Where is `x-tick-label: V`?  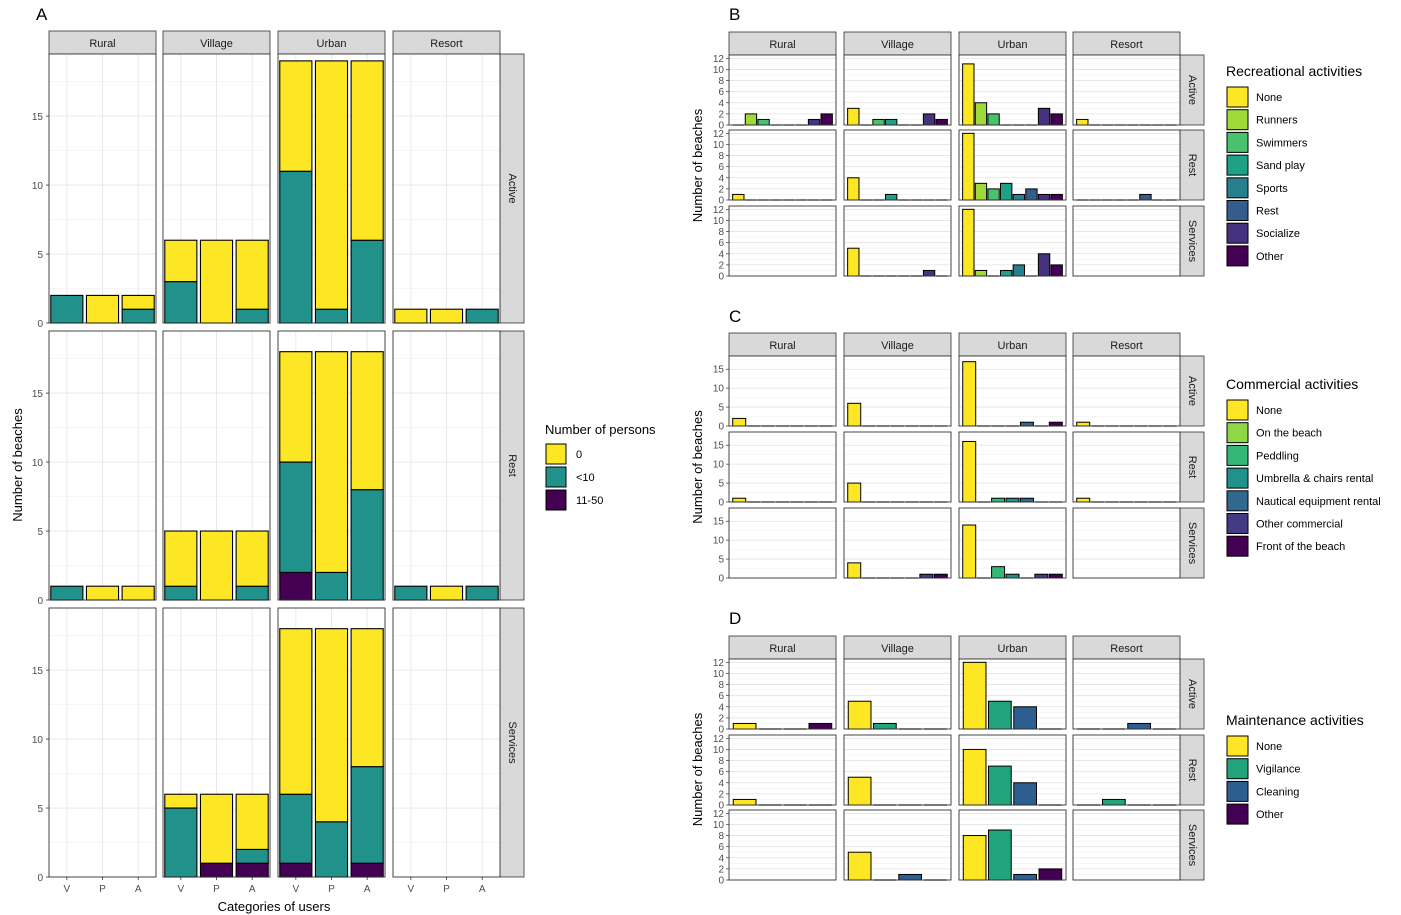
x-tick-label: V is located at coordinates (410, 889).